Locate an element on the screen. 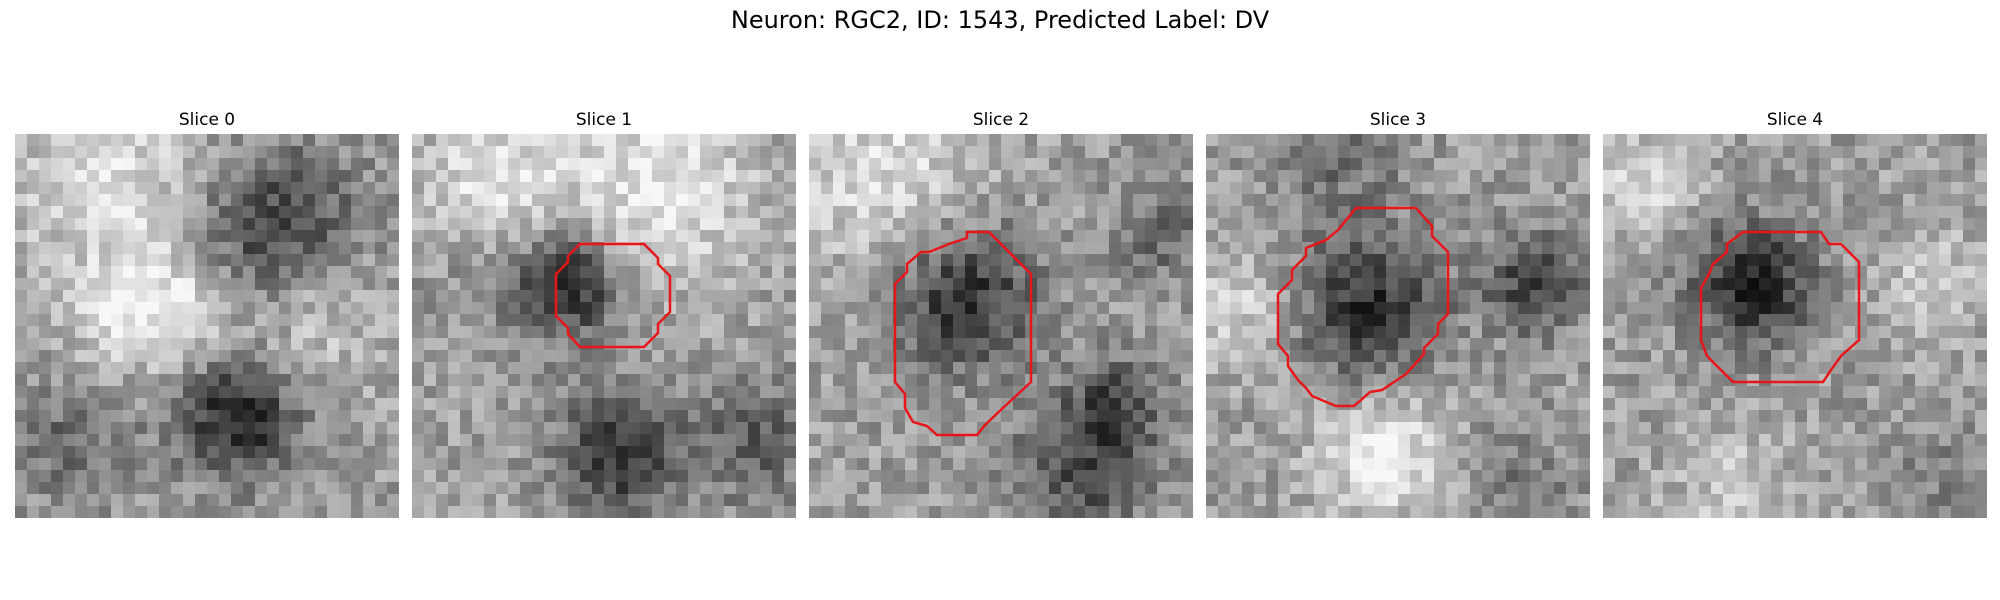  slice-panel-1: Slice 1 is located at coordinates (604, 315).